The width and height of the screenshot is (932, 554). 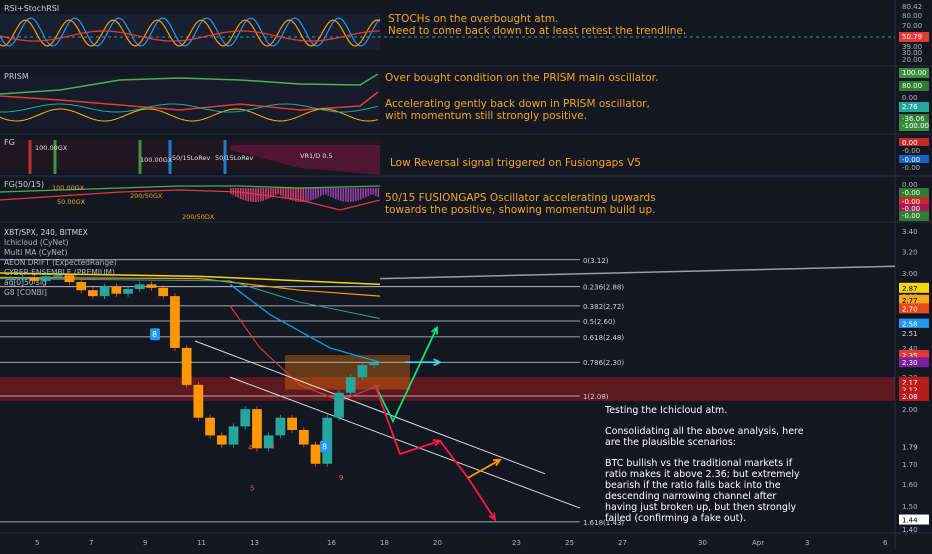 I want to click on signal-marker-label: 8, so click(x=154, y=334).